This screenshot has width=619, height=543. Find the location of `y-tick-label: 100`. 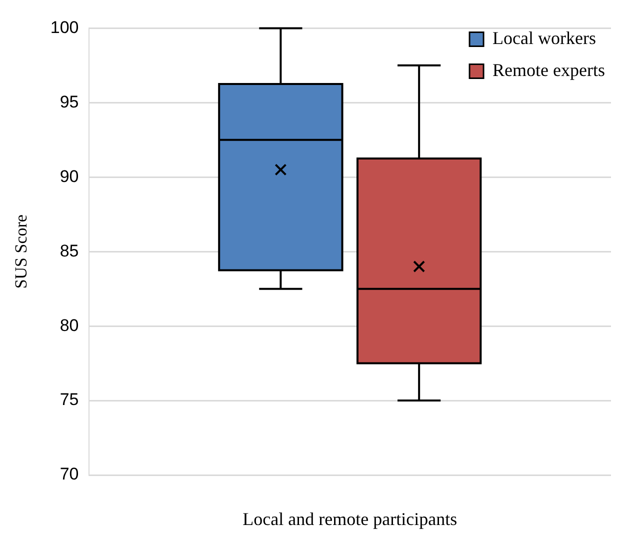

y-tick-label: 100 is located at coordinates (64, 27).